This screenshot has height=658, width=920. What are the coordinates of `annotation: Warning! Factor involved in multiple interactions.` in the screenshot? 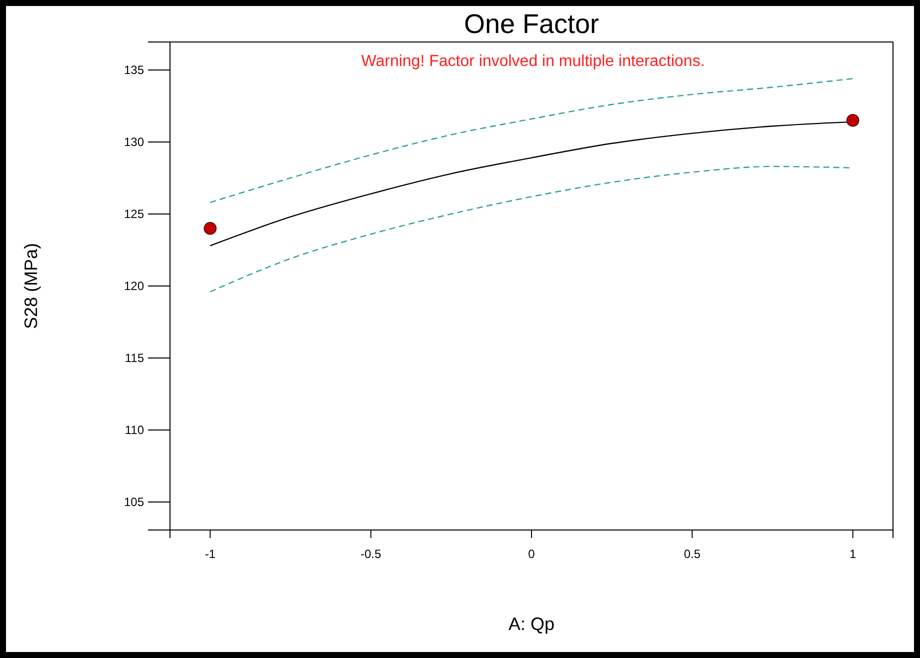 It's located at (533, 61).